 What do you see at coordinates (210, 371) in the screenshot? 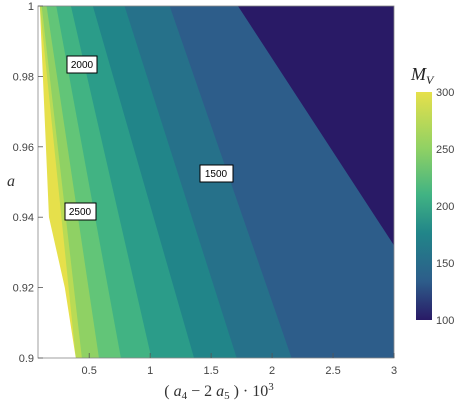
I see `x-tick-label: 1.5` at bounding box center [210, 371].